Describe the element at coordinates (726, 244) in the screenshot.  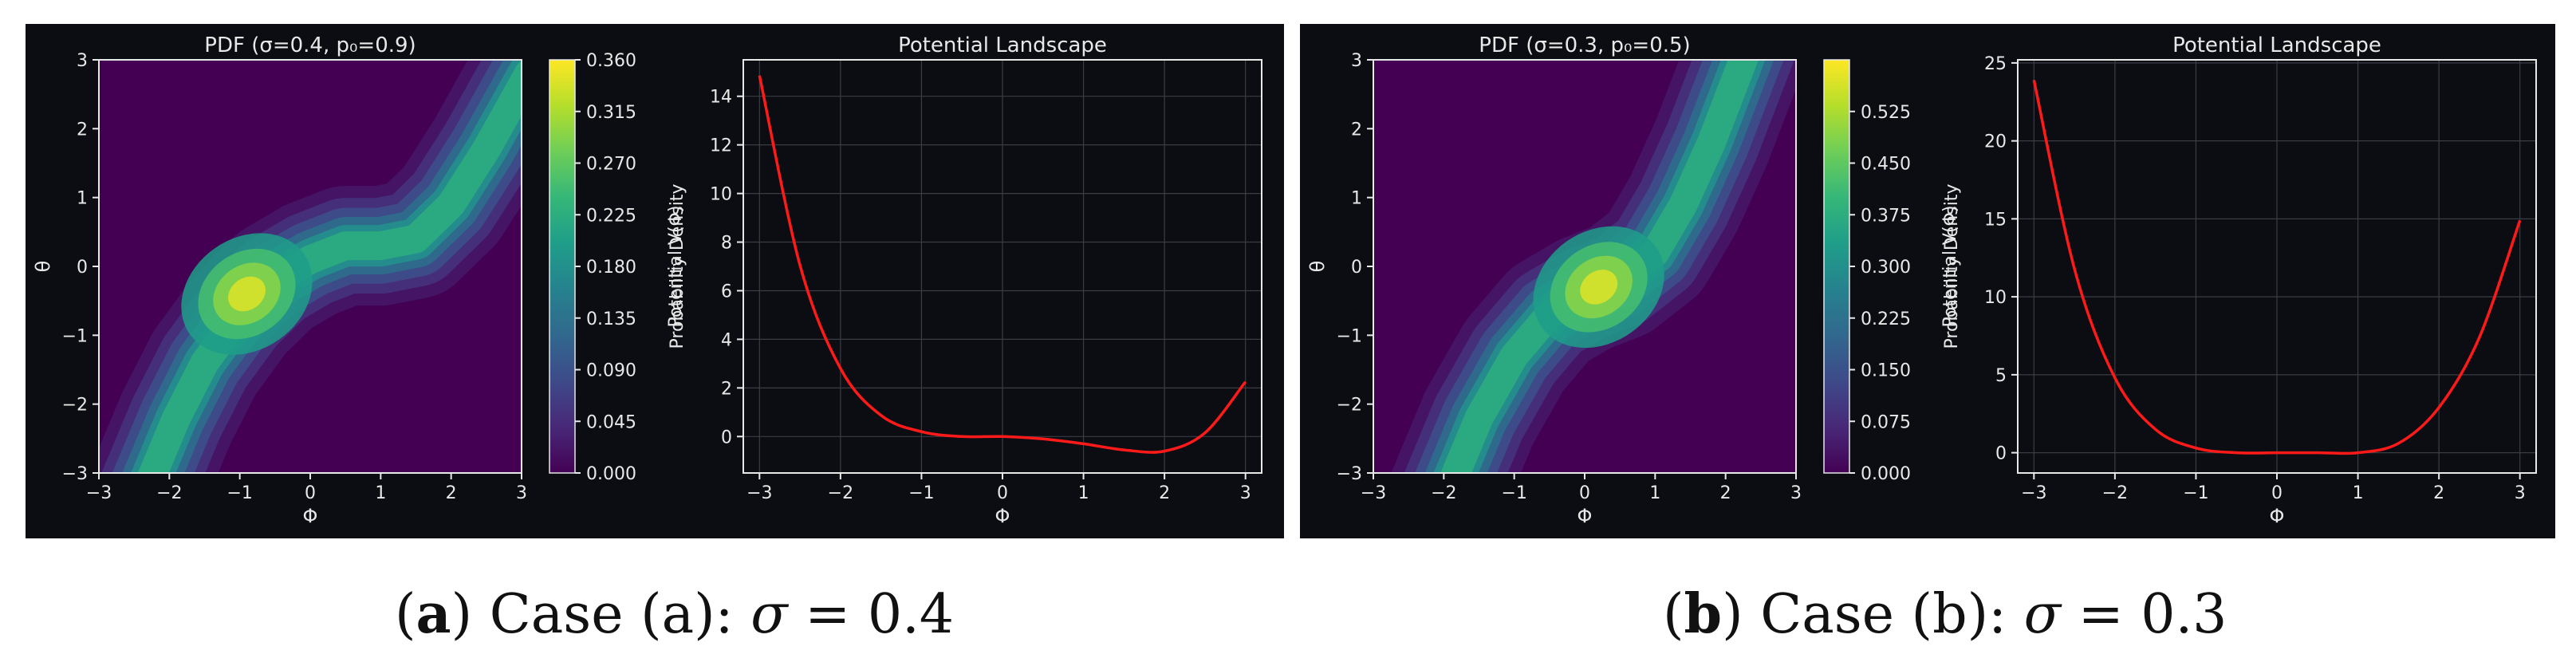
I see `y-tick-label: 8` at that location.